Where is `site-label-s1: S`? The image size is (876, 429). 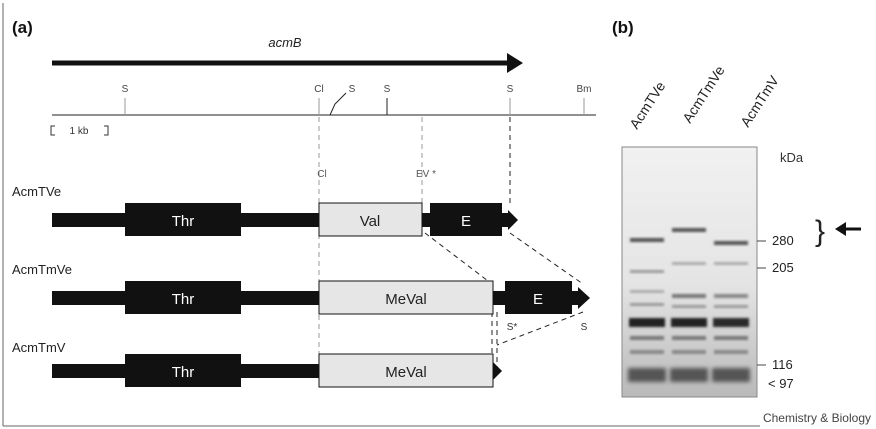
site-label-s1: S is located at coordinates (125, 89).